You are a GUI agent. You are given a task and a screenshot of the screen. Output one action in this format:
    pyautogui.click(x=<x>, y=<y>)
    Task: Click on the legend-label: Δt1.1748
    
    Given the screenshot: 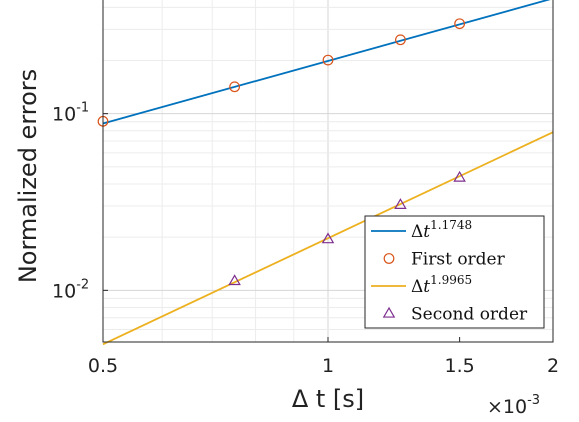 What is the action you would take?
    pyautogui.click(x=441, y=230)
    